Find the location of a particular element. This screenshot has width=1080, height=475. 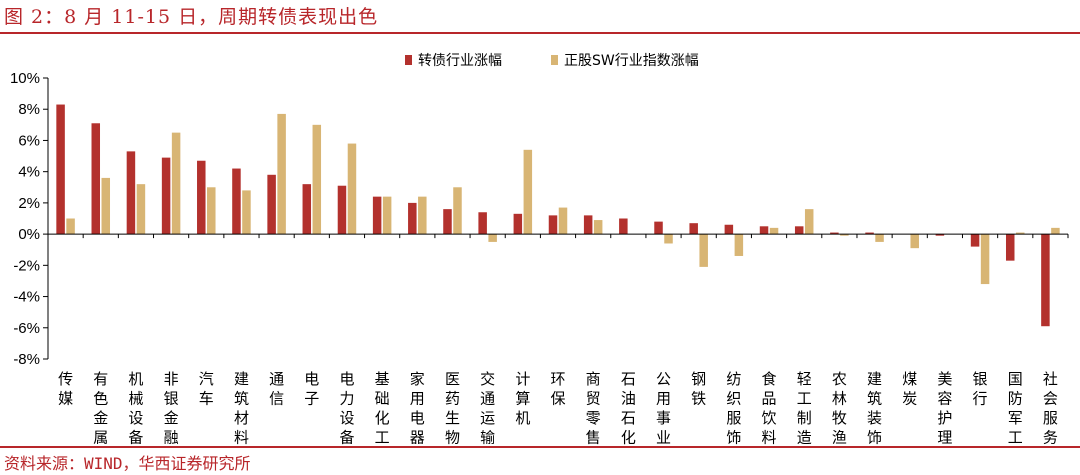

category-char: 机 is located at coordinates (522, 418).